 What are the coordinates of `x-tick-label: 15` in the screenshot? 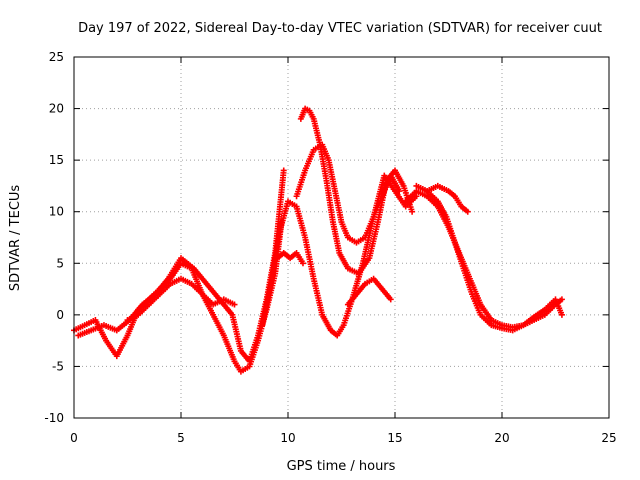 It's located at (394, 438).